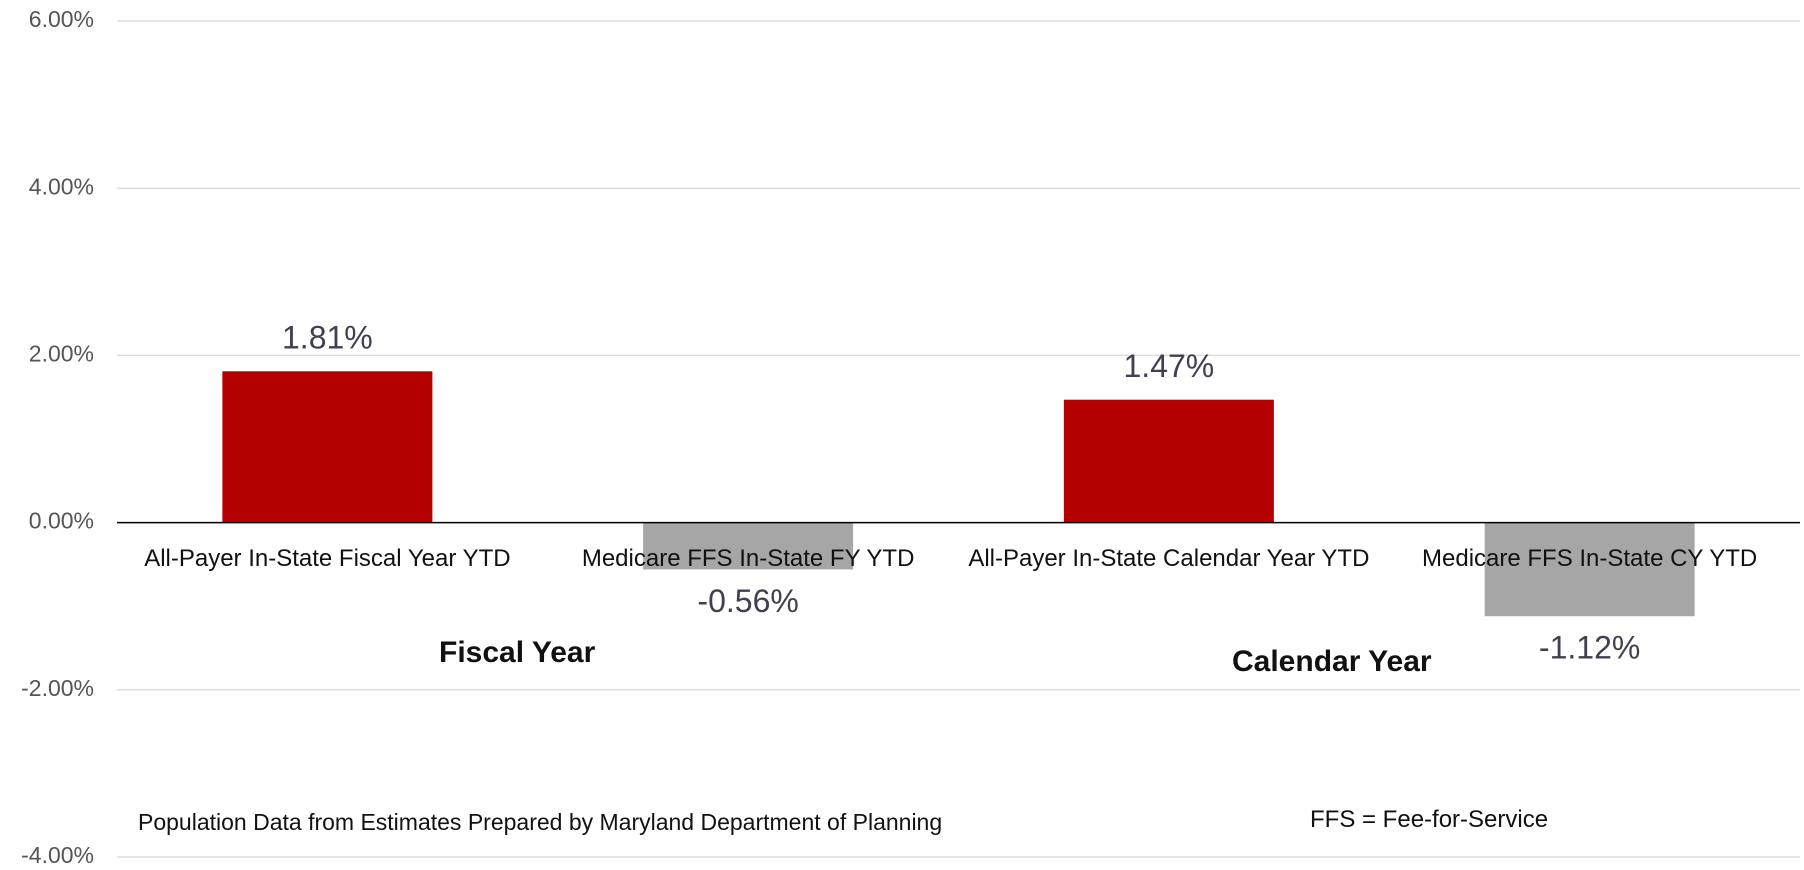 This screenshot has width=1804, height=870. Describe the element at coordinates (61, 353) in the screenshot. I see `y-tick-label: 2.00%` at that location.